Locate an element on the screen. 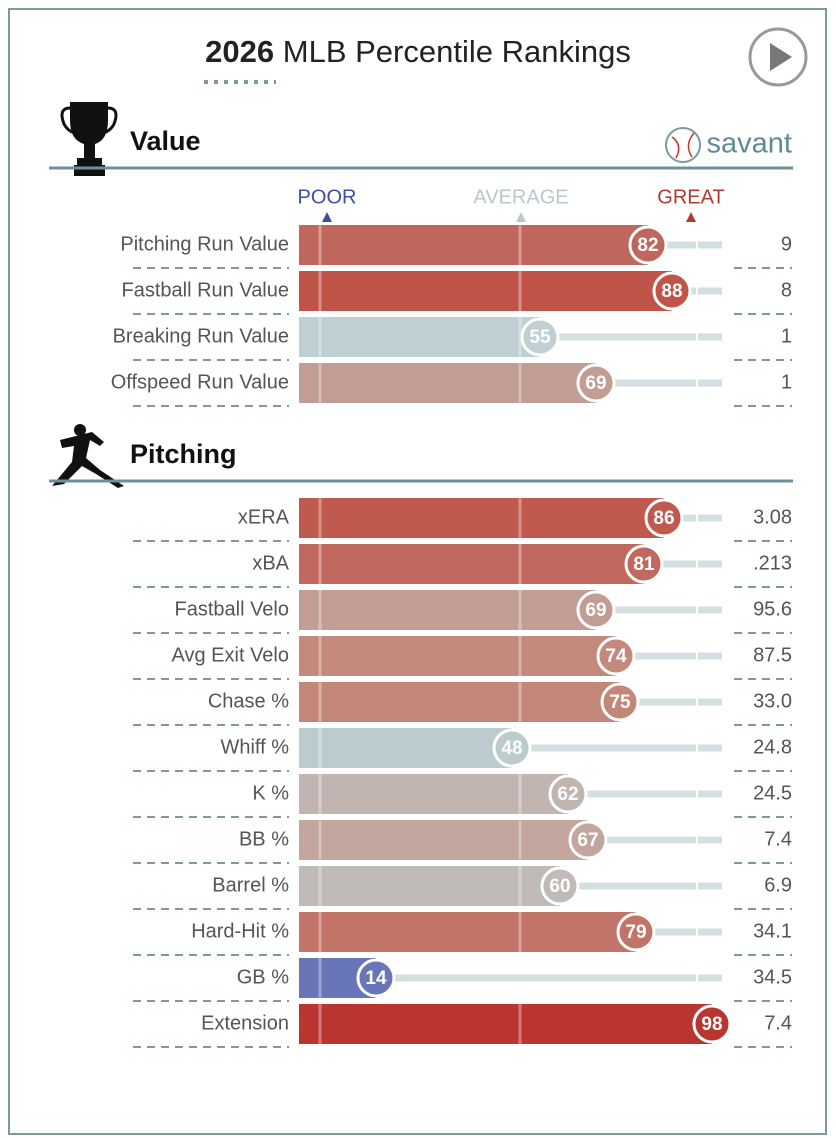 Image resolution: width=836 pixels, height=1138 pixels. stat-value: 9 is located at coordinates (786, 244).